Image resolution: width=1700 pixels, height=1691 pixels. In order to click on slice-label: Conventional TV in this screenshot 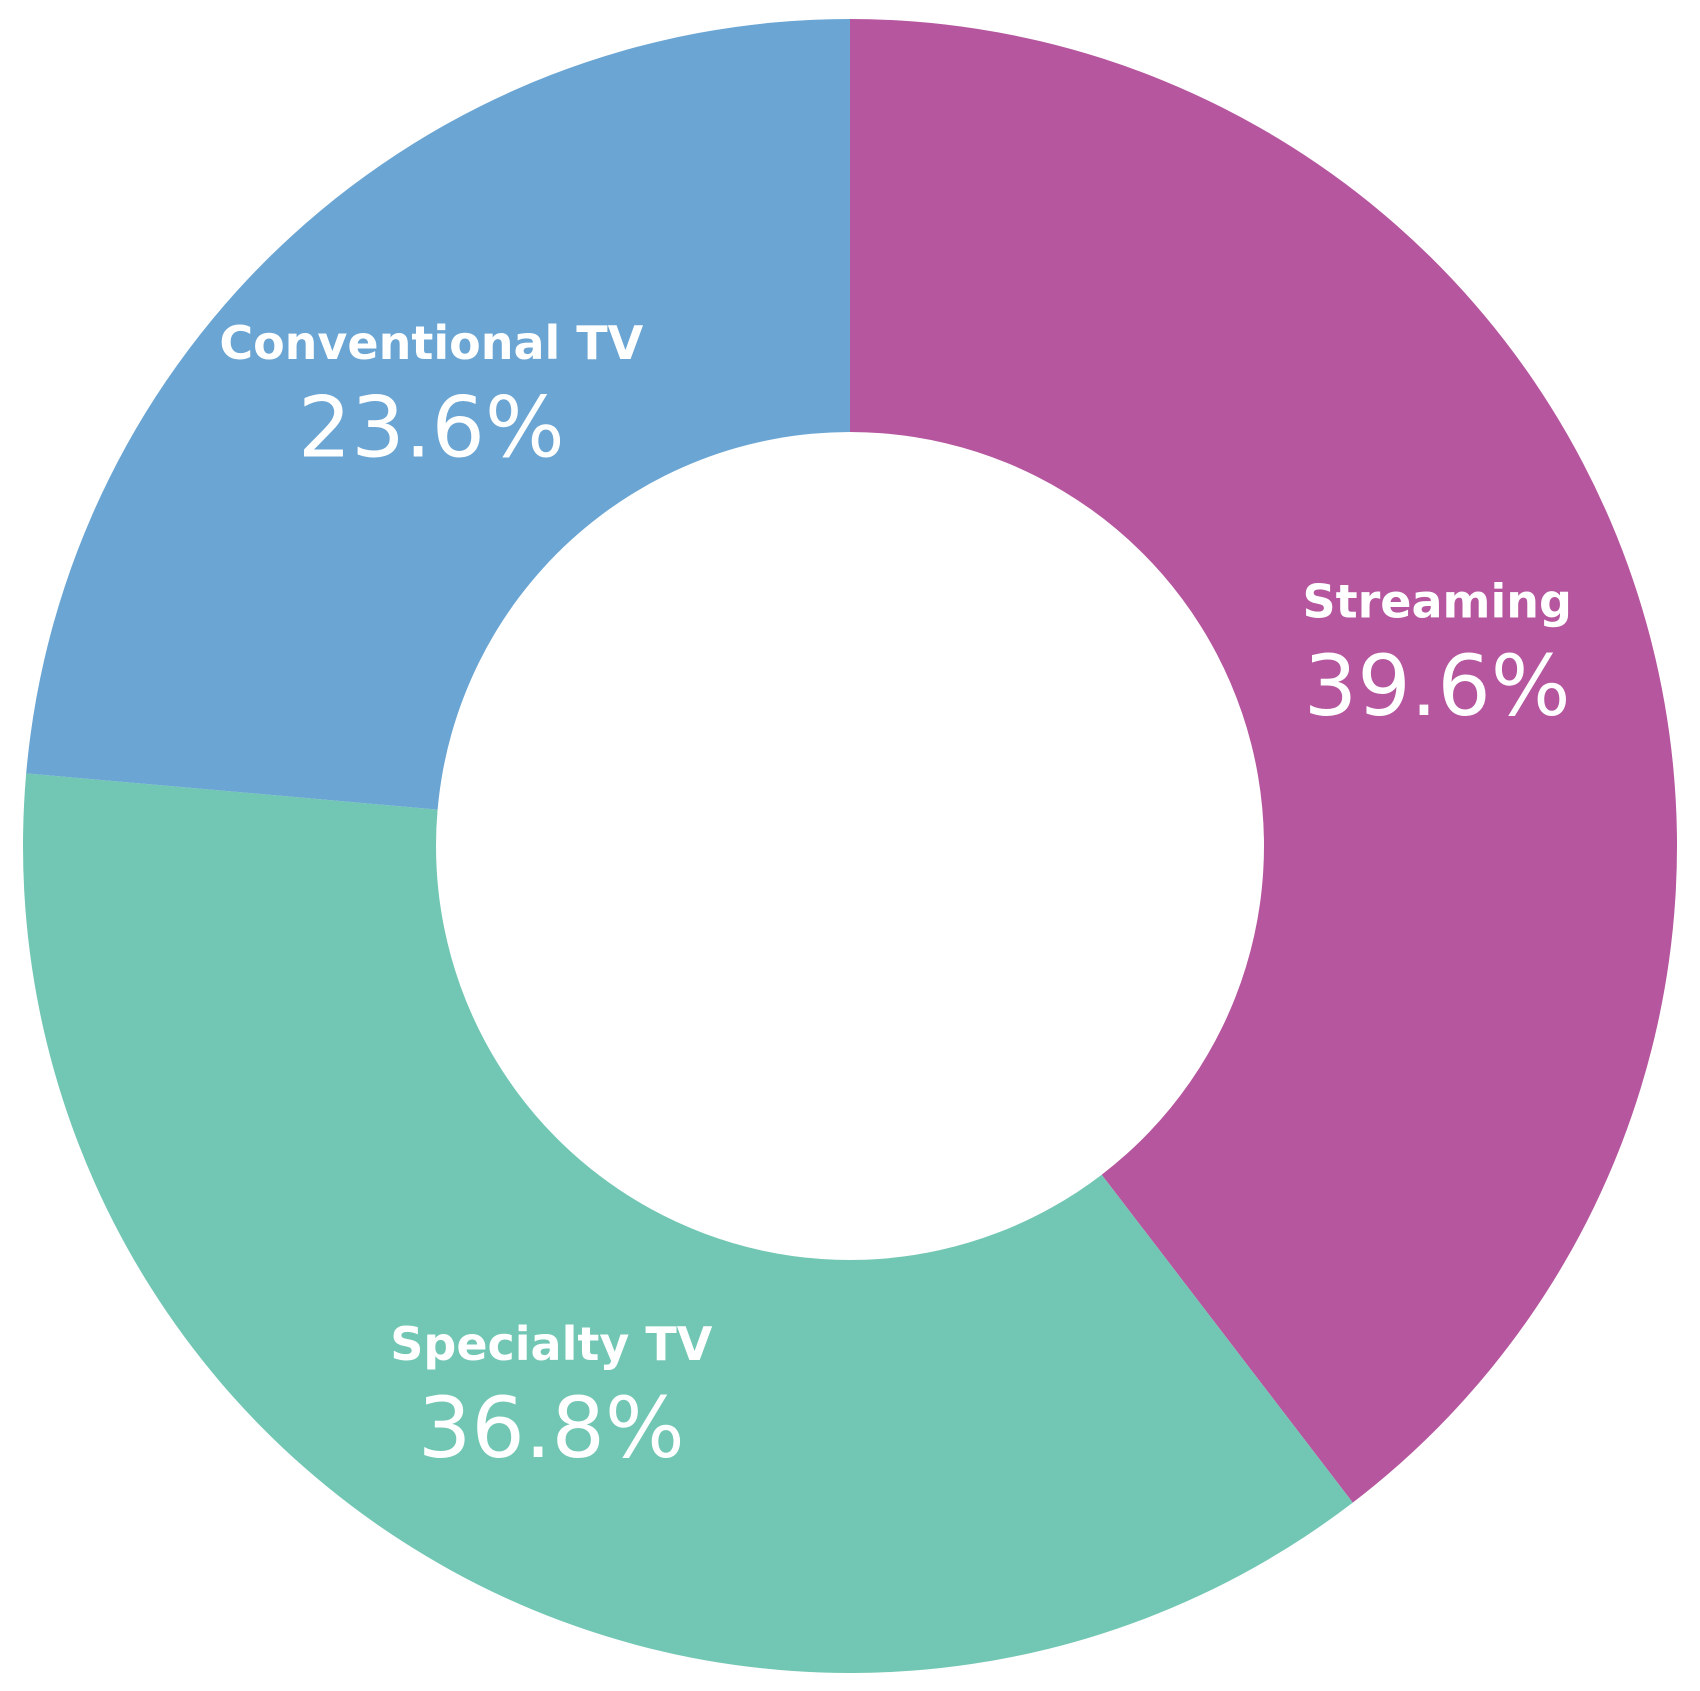, I will do `click(431, 343)`.